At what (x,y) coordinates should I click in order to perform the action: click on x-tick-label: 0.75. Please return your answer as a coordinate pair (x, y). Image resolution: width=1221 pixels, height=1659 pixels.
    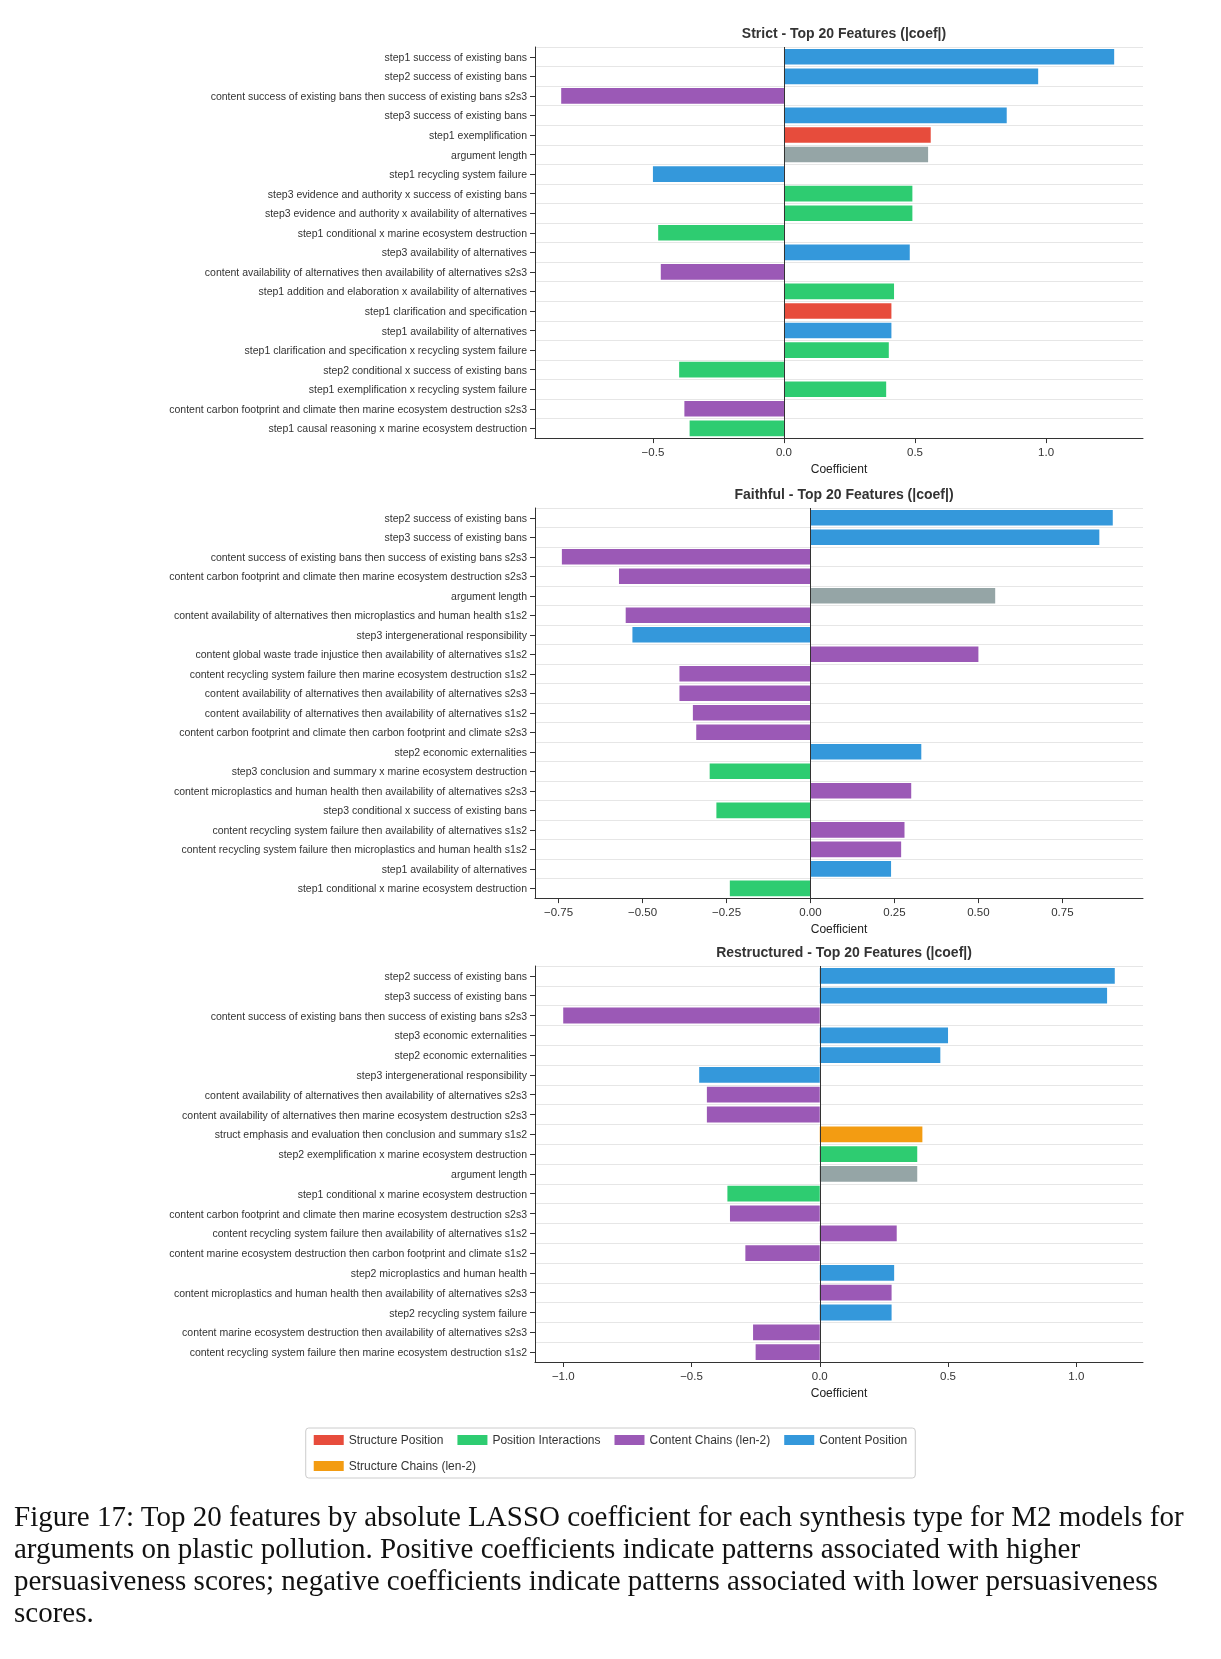
    Looking at the image, I should click on (1062, 912).